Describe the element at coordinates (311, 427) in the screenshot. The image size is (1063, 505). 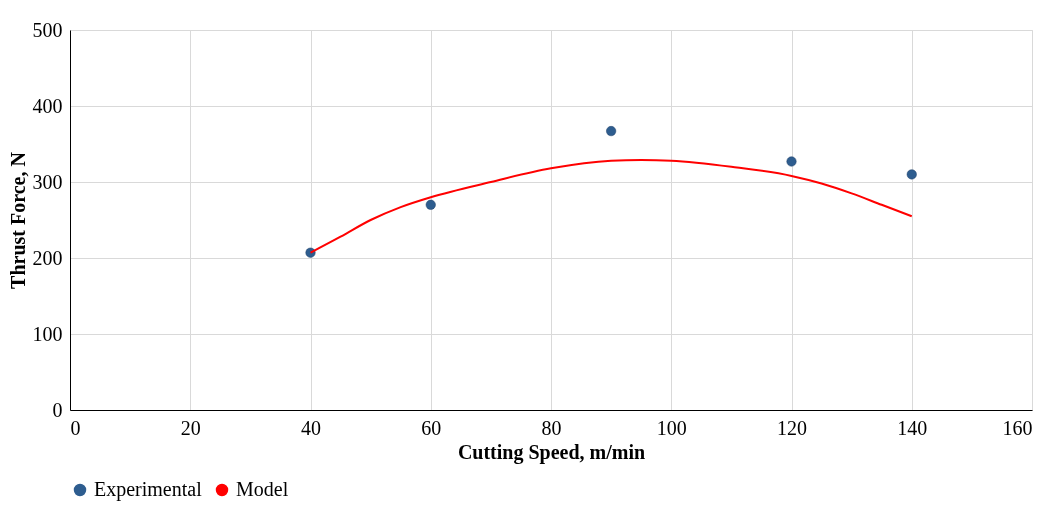
I see `x-tick-label: 40` at that location.